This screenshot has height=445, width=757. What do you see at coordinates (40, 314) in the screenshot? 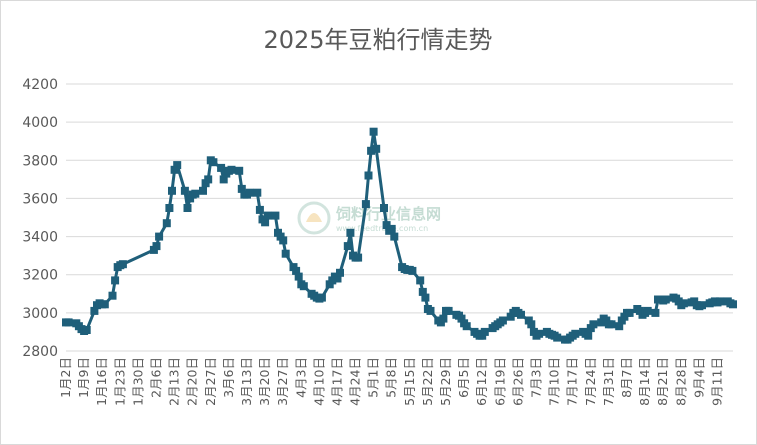
I see `y-tick-label: 3000` at bounding box center [40, 314].